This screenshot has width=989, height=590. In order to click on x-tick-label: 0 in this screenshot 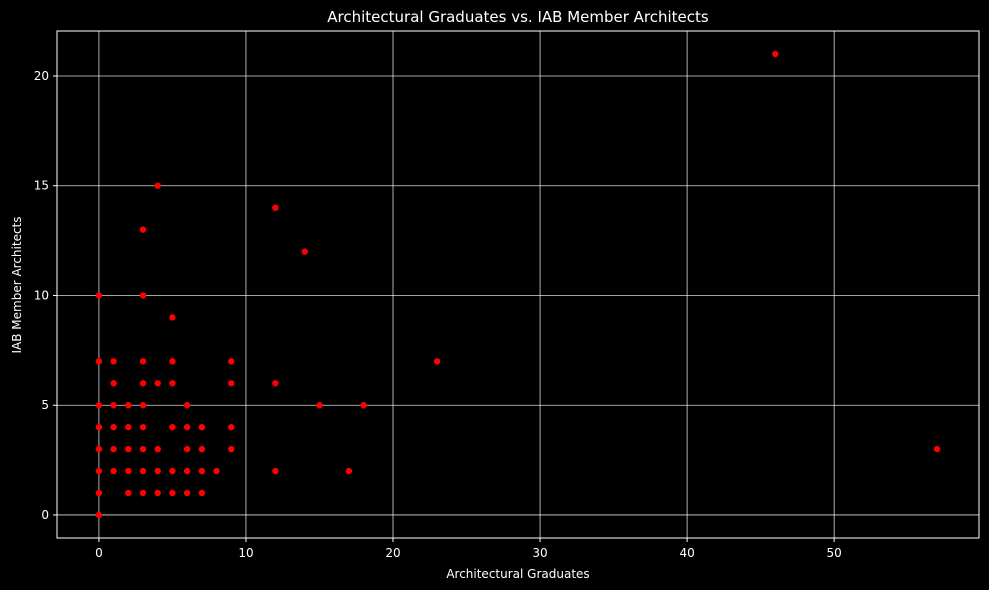, I will do `click(99, 553)`.